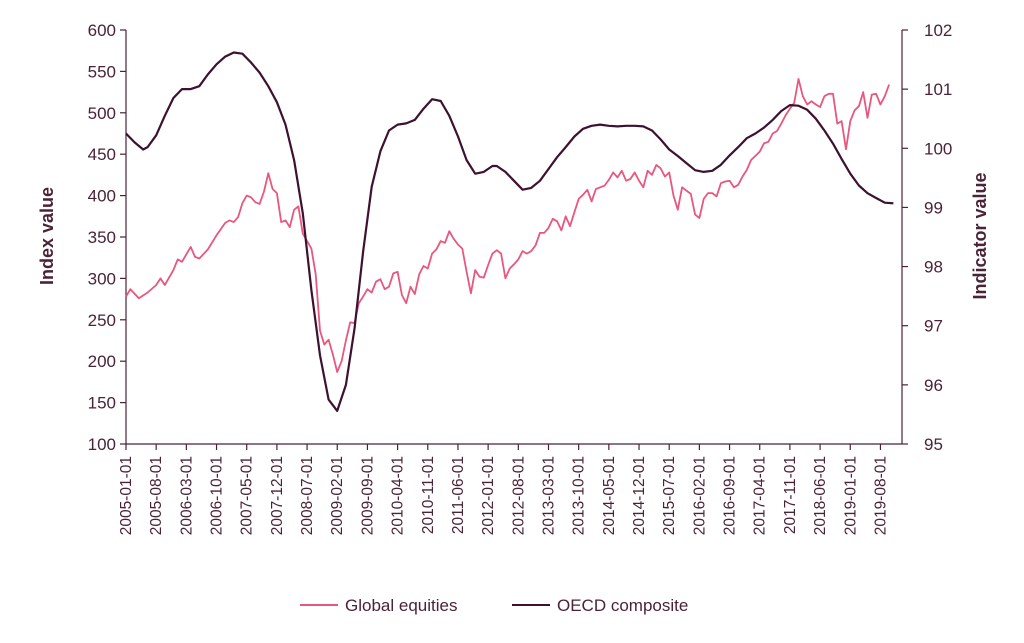 The width and height of the screenshot is (1024, 643). What do you see at coordinates (494, 605) in the screenshot?
I see `legend: Global equities OECD composite` at bounding box center [494, 605].